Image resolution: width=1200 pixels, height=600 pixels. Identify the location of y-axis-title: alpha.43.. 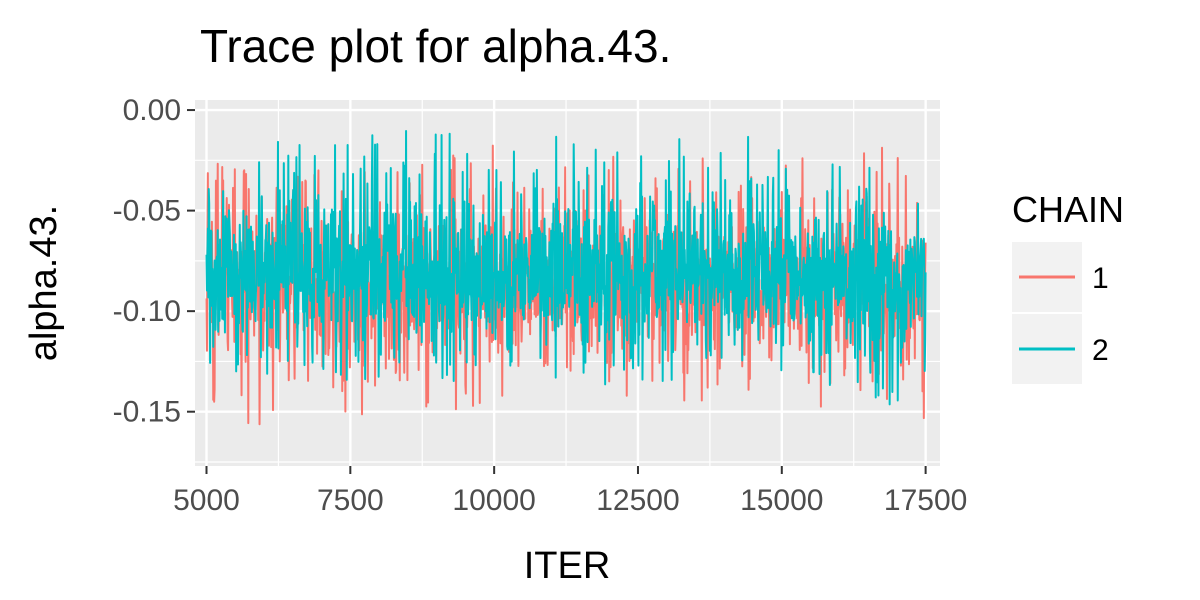
(44, 283).